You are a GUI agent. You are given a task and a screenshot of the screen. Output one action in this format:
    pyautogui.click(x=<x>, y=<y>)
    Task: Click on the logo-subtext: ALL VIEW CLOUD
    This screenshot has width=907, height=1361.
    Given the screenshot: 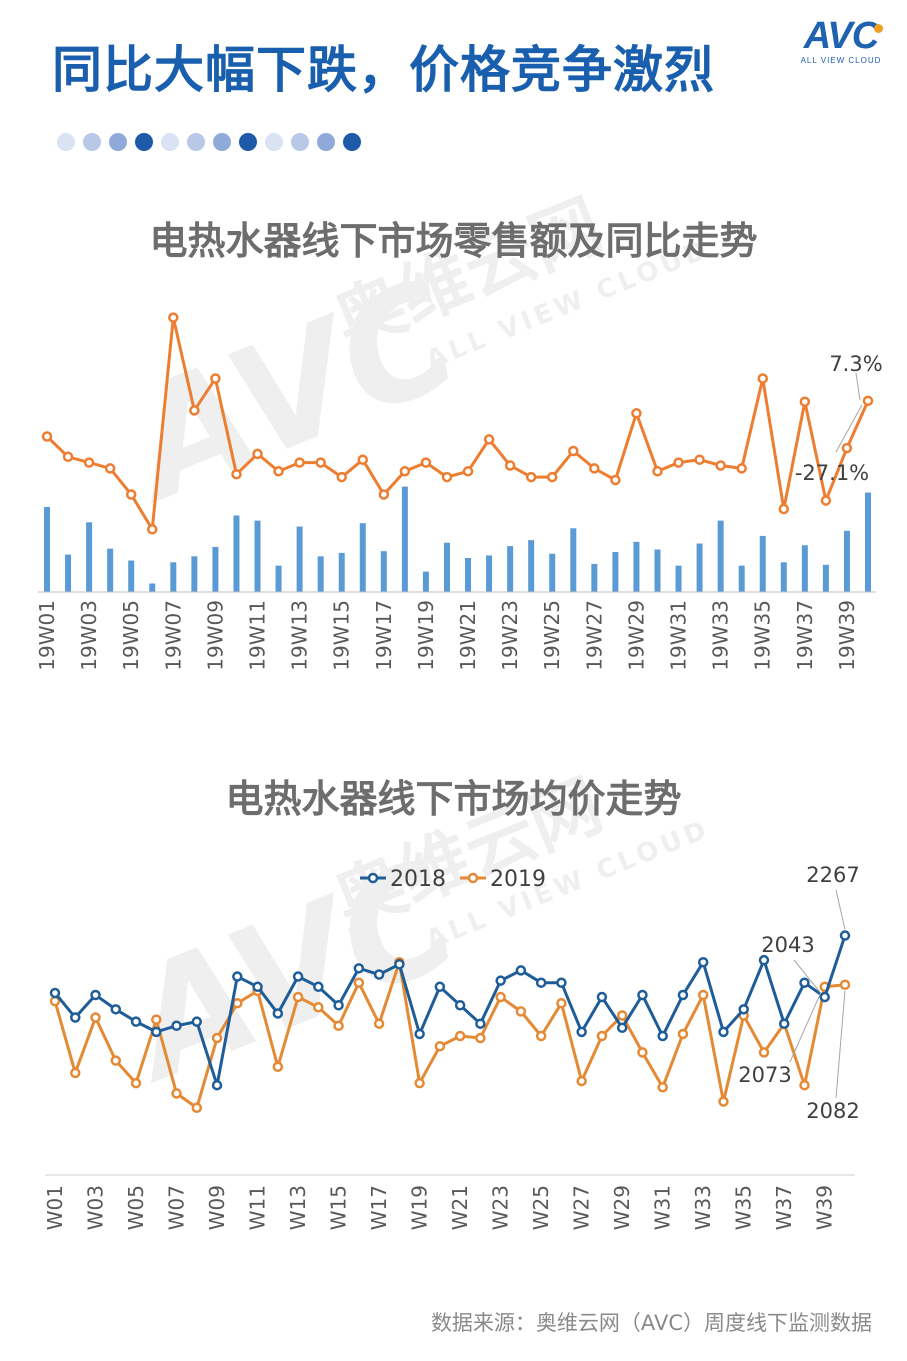 What is the action you would take?
    pyautogui.click(x=841, y=60)
    